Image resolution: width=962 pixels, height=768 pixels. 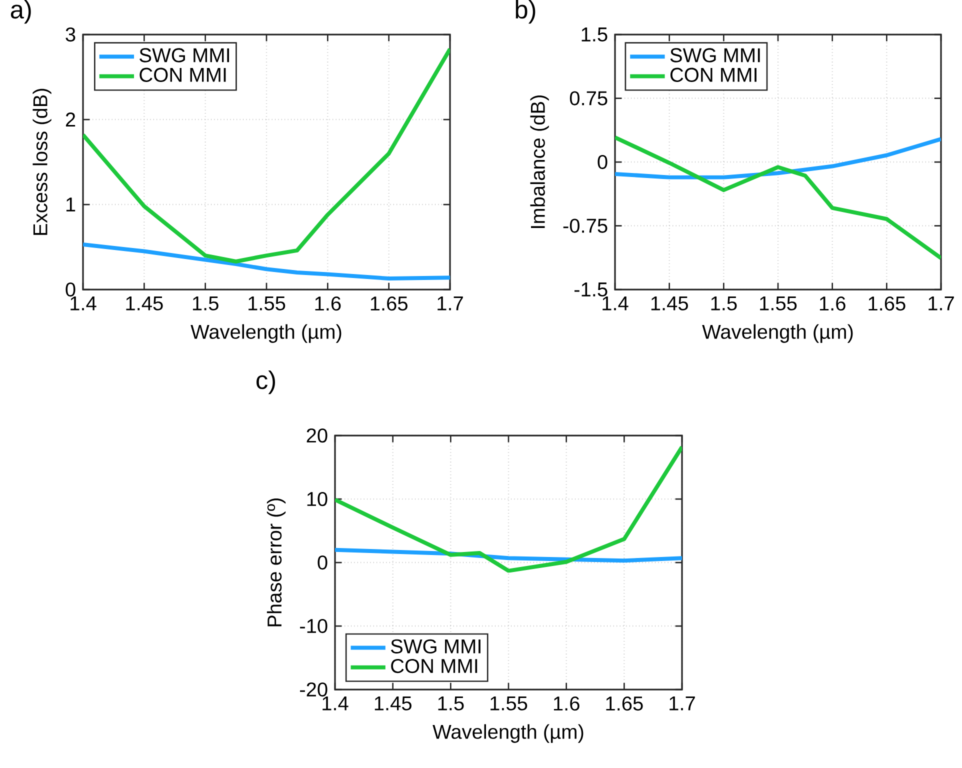 What do you see at coordinates (265, 382) in the screenshot?
I see `chart-title: c)` at bounding box center [265, 382].